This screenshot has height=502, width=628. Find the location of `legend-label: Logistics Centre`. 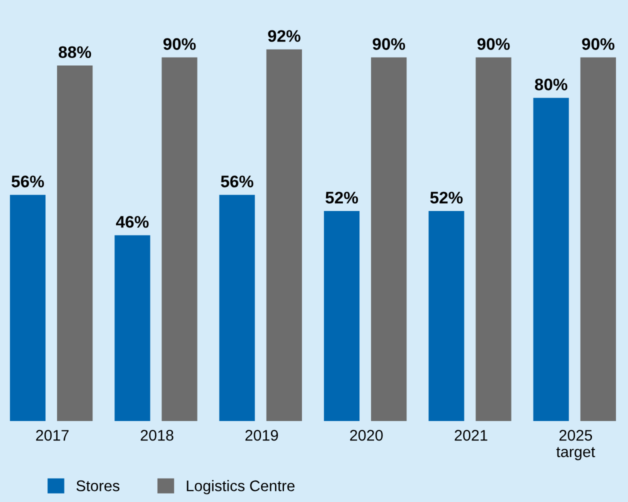

legend-label: Logistics Centre is located at coordinates (240, 487).